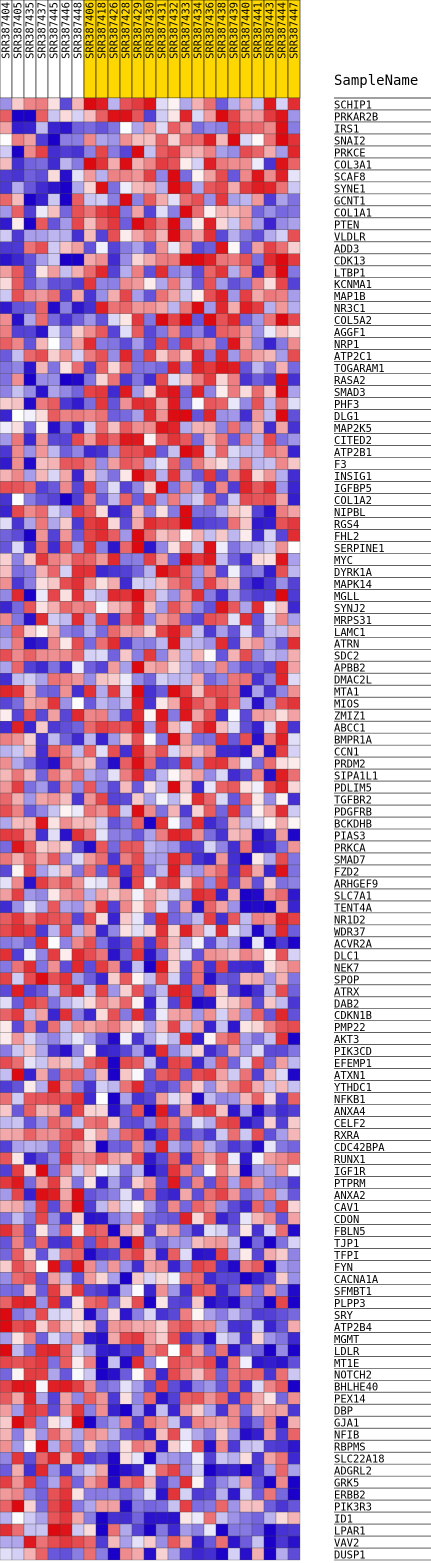 This screenshot has height=1563, width=431. What do you see at coordinates (346, 1244) in the screenshot?
I see `row-label: TJP1` at bounding box center [346, 1244].